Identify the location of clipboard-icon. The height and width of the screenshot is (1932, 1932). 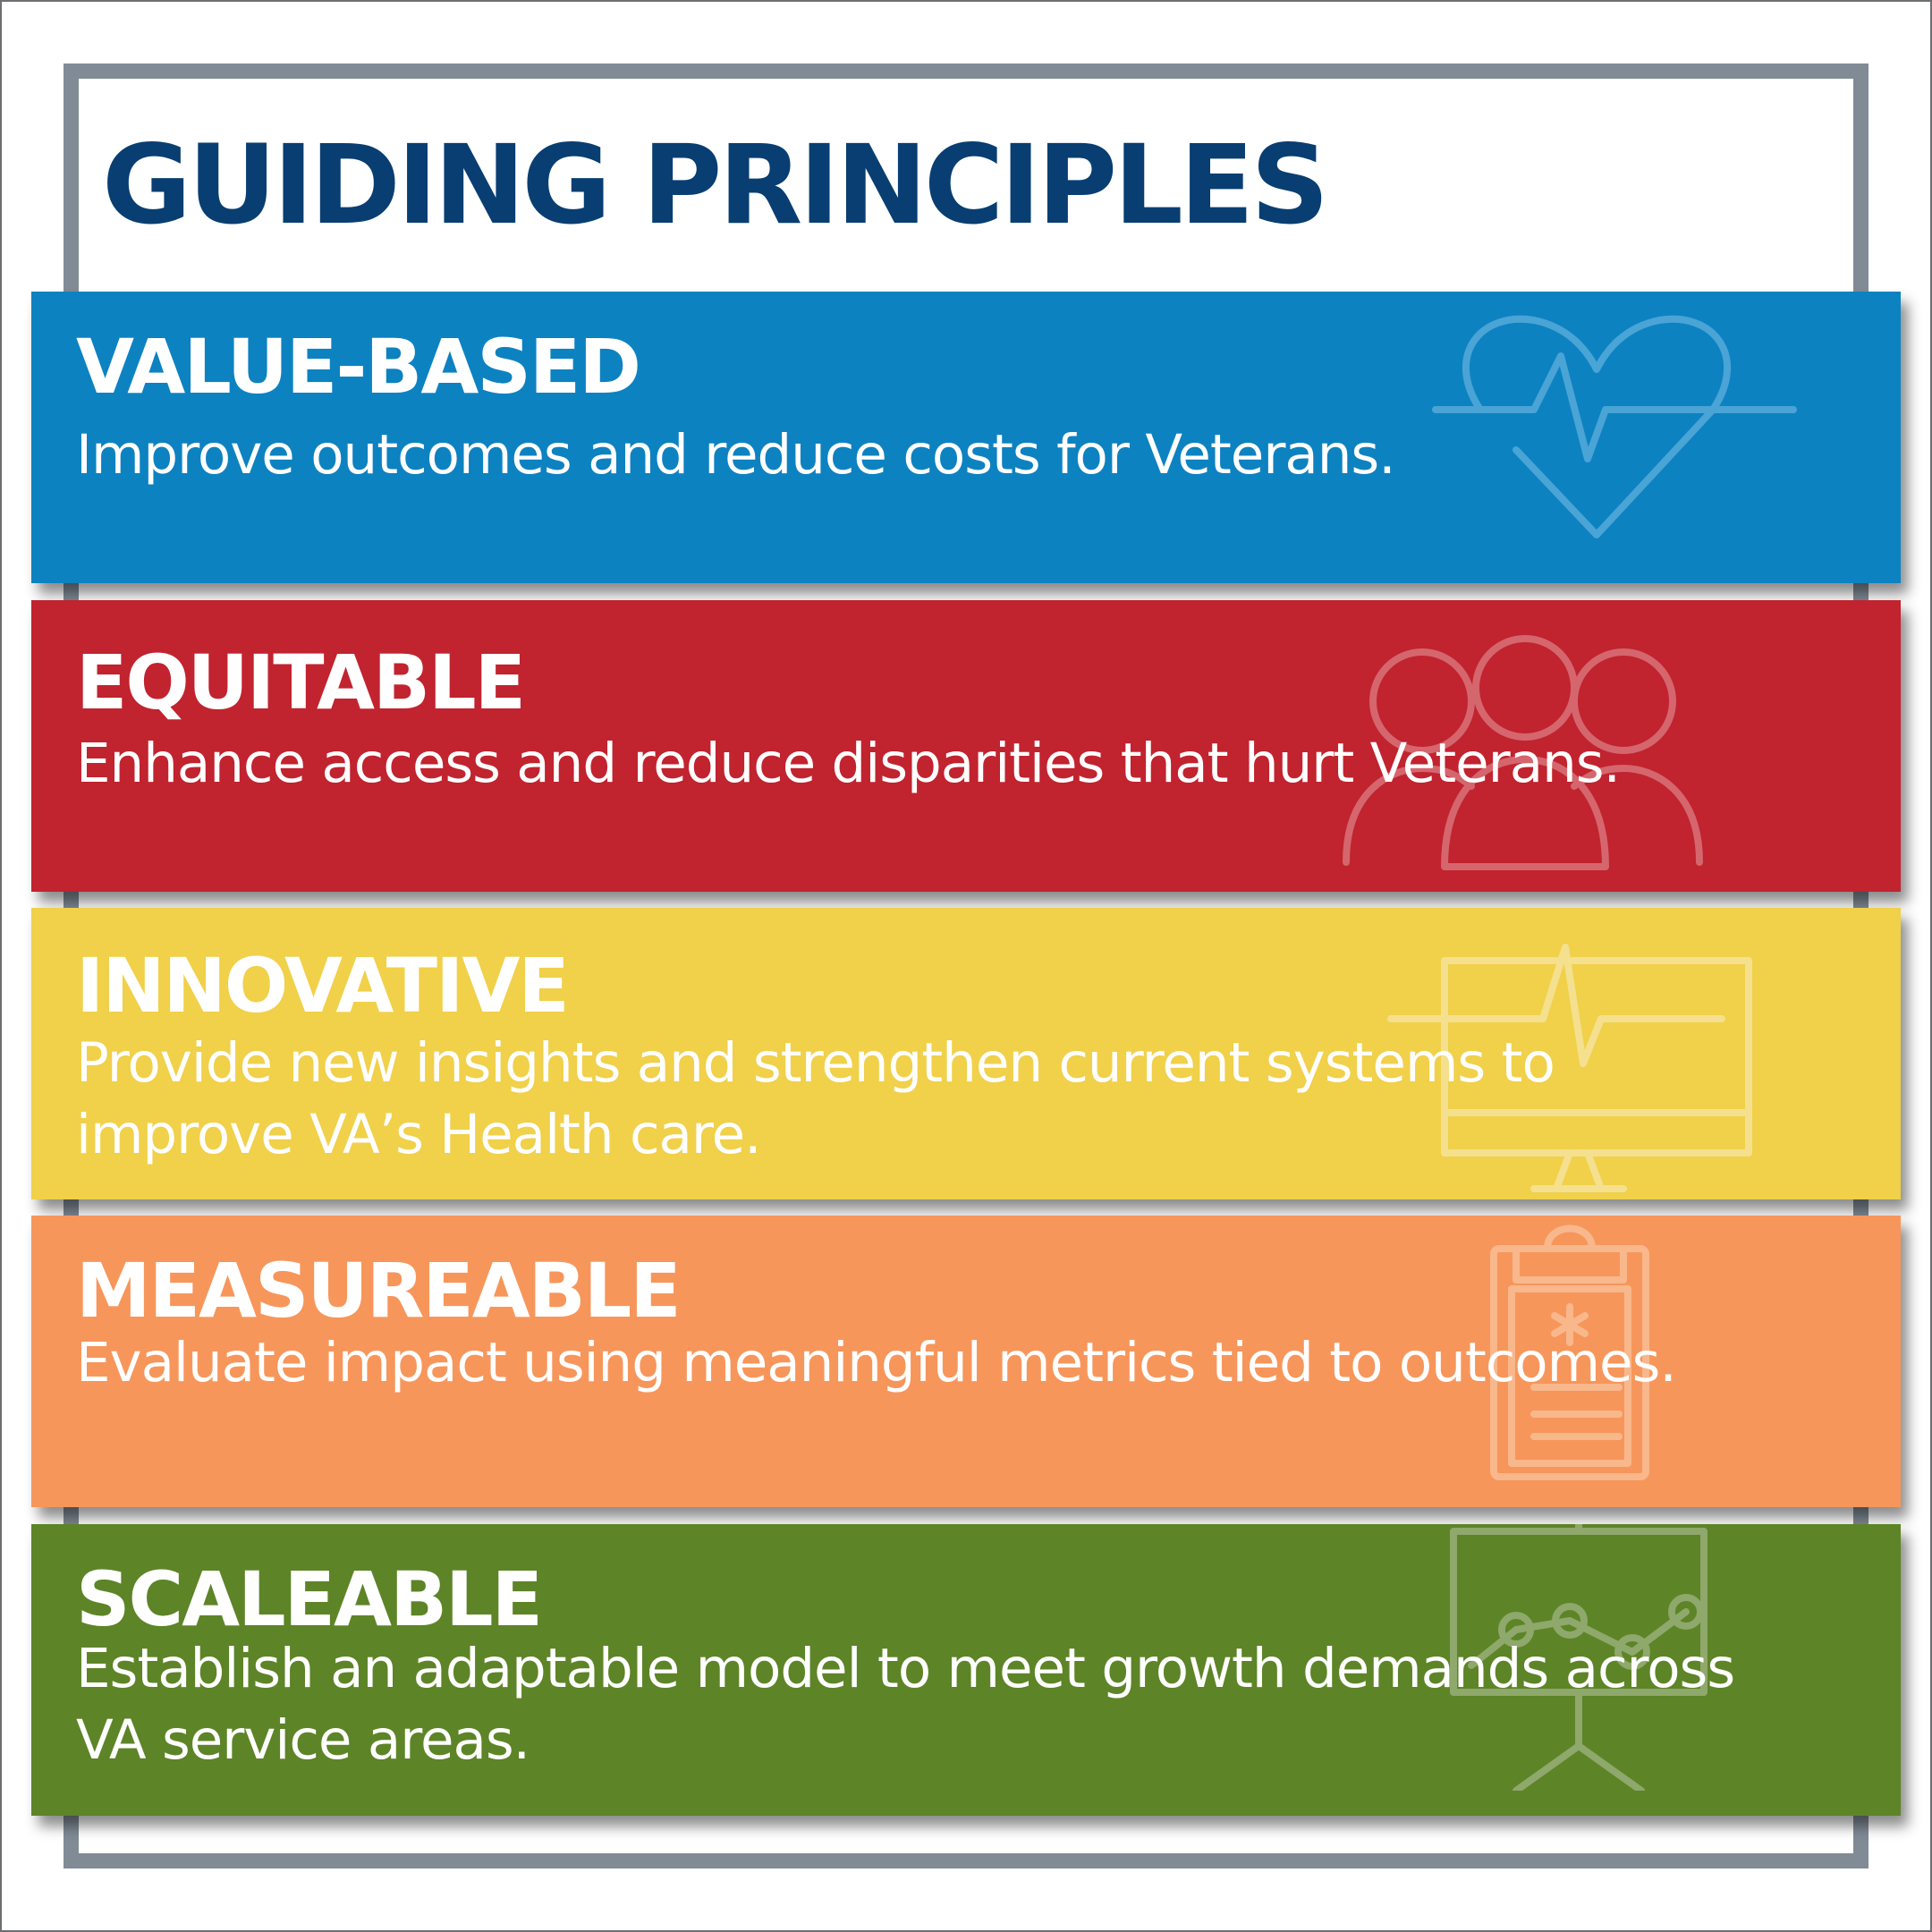
(1569, 1352).